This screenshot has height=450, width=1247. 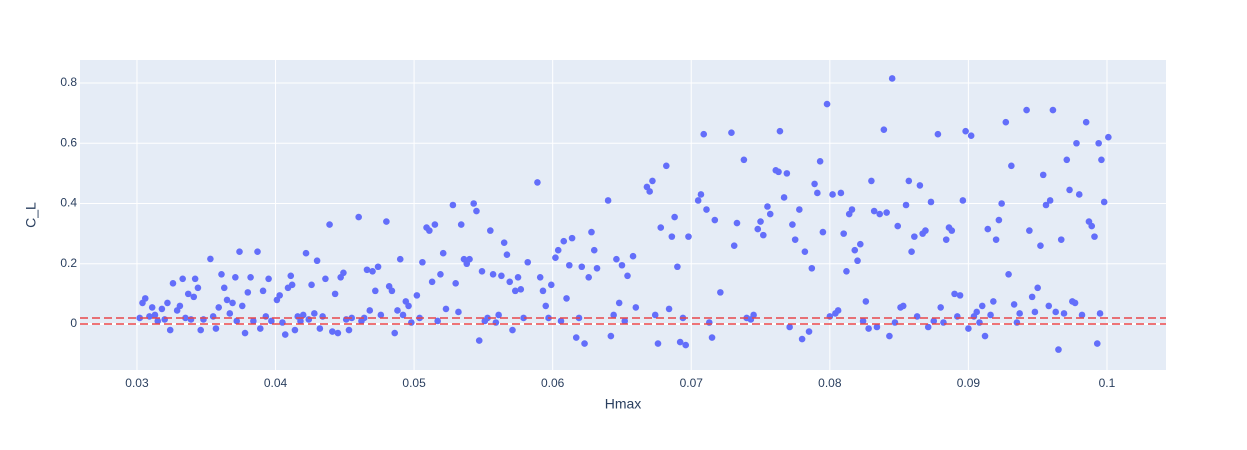 I want to click on x-axis-title: Hmax, so click(x=623, y=404).